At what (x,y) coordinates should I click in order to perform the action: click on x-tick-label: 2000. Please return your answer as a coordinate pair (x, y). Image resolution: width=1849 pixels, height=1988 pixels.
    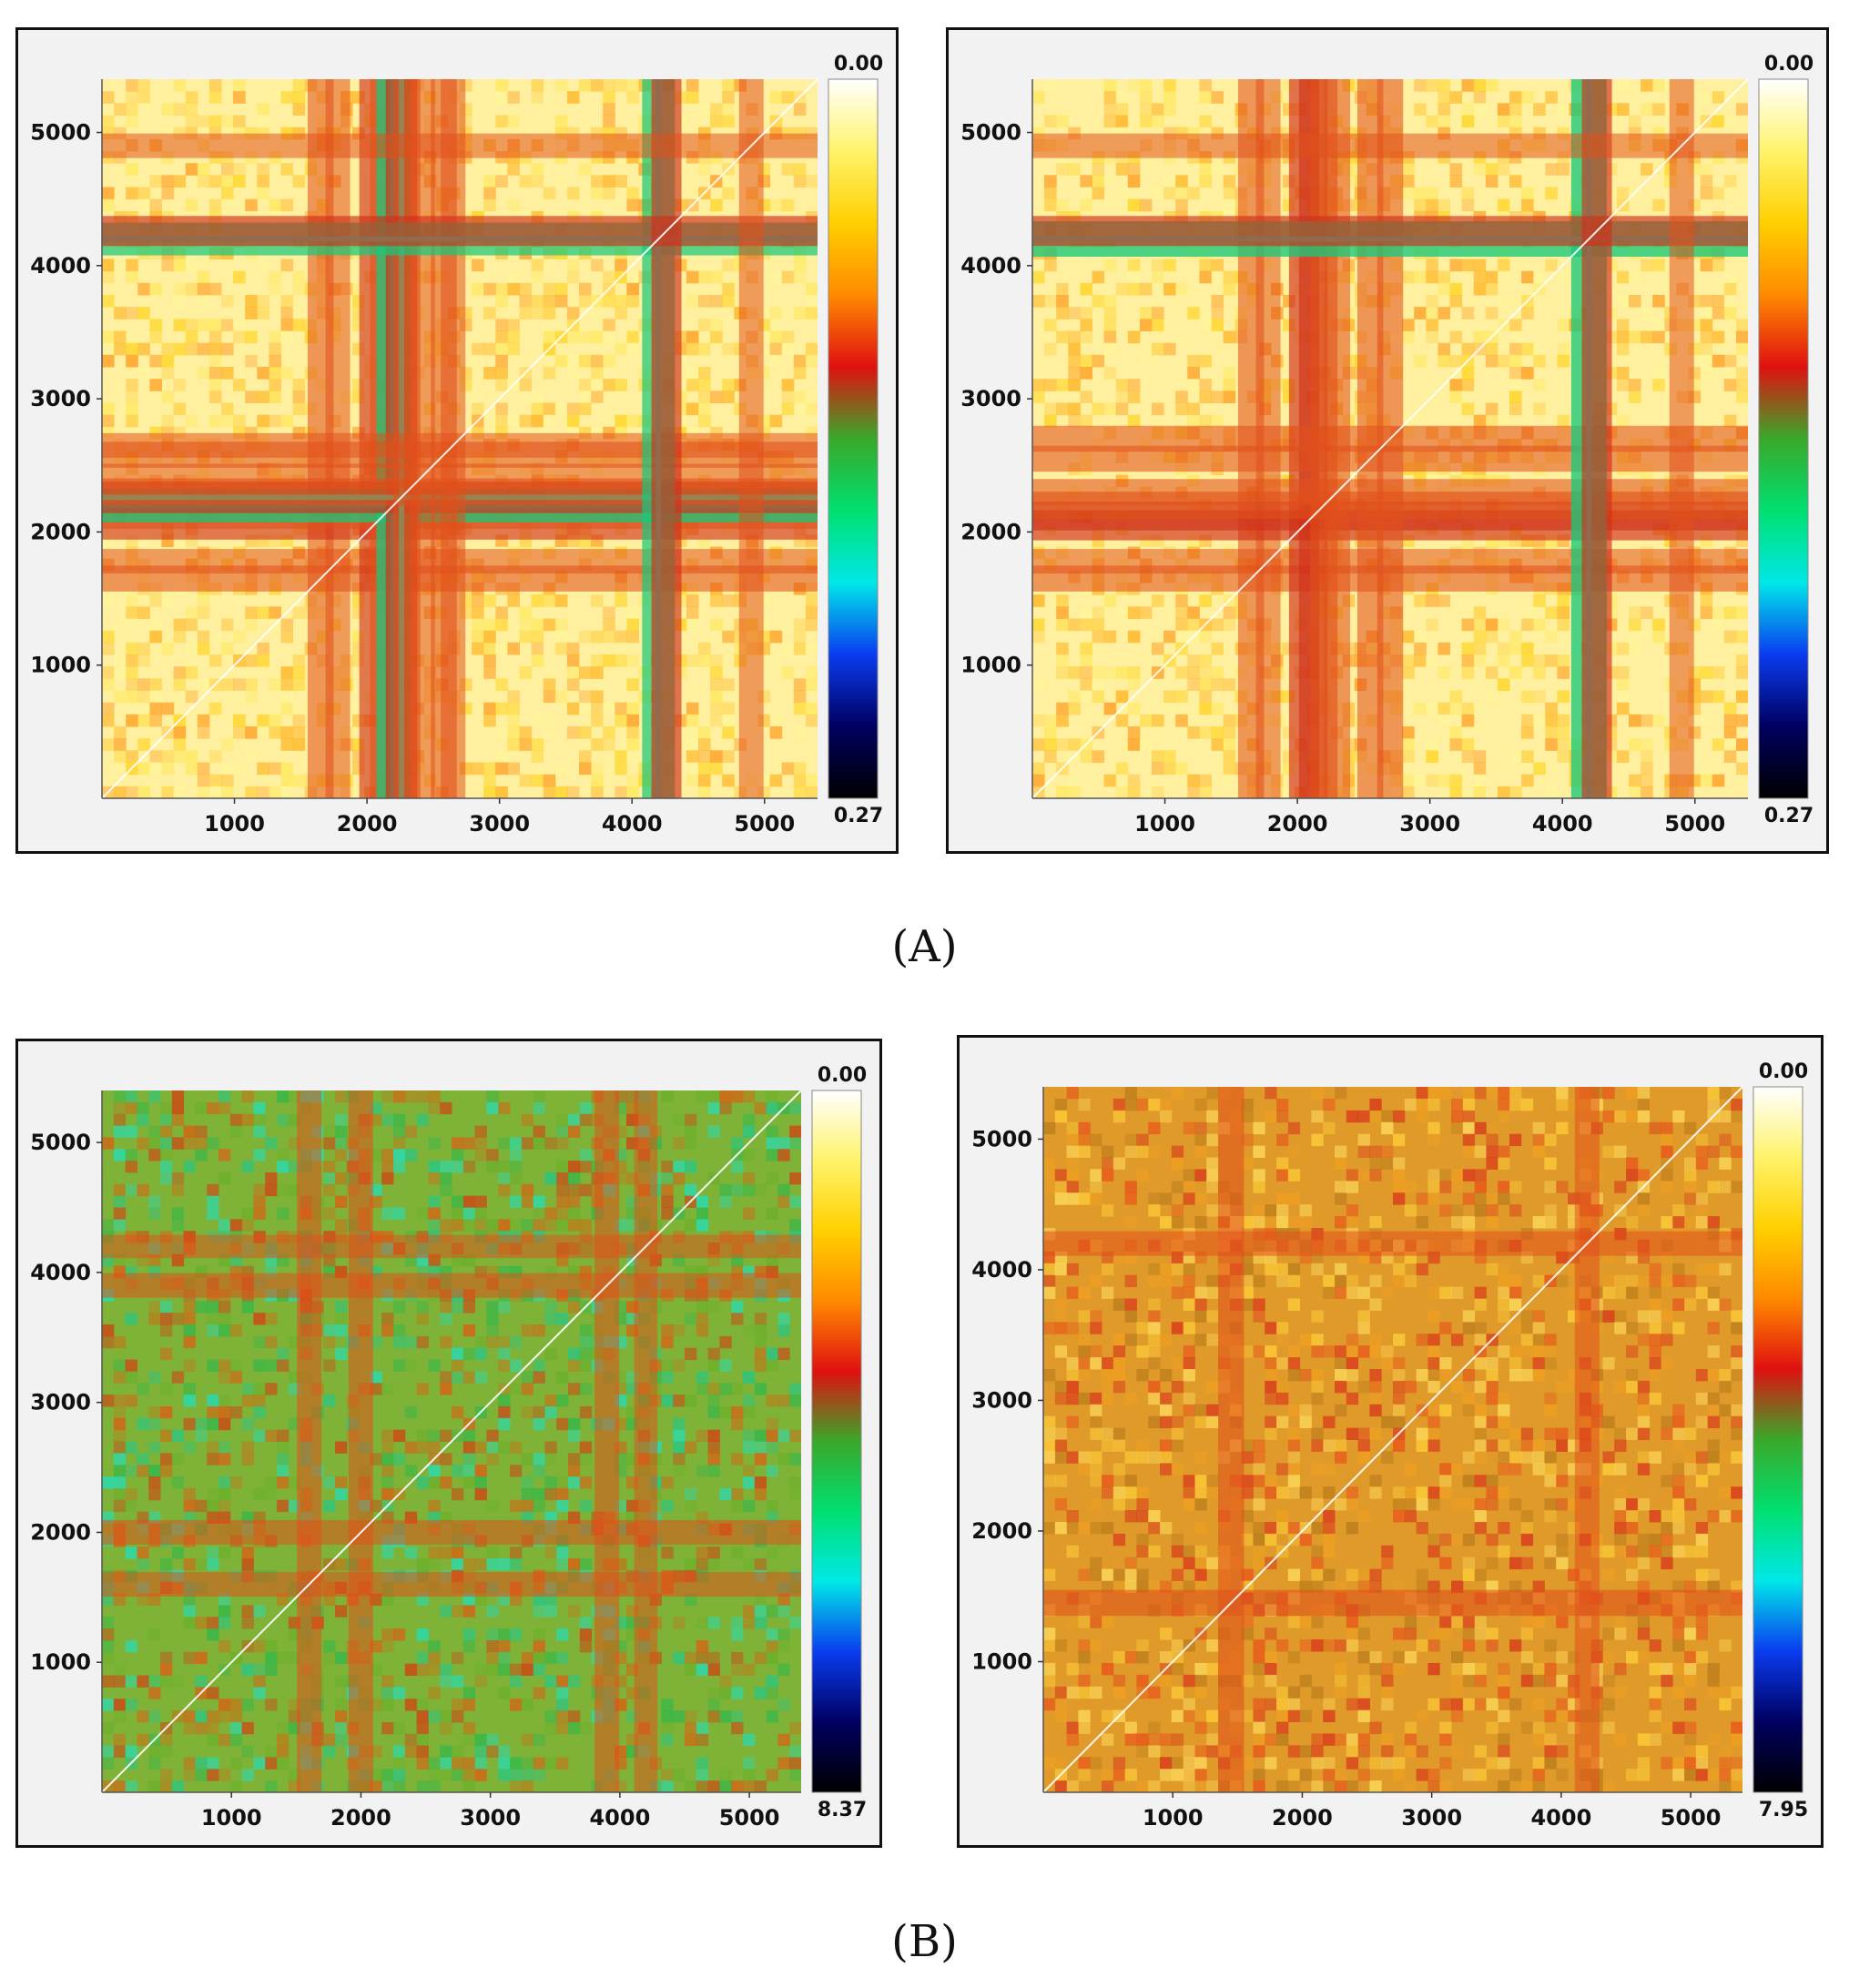
    Looking at the image, I should click on (1297, 824).